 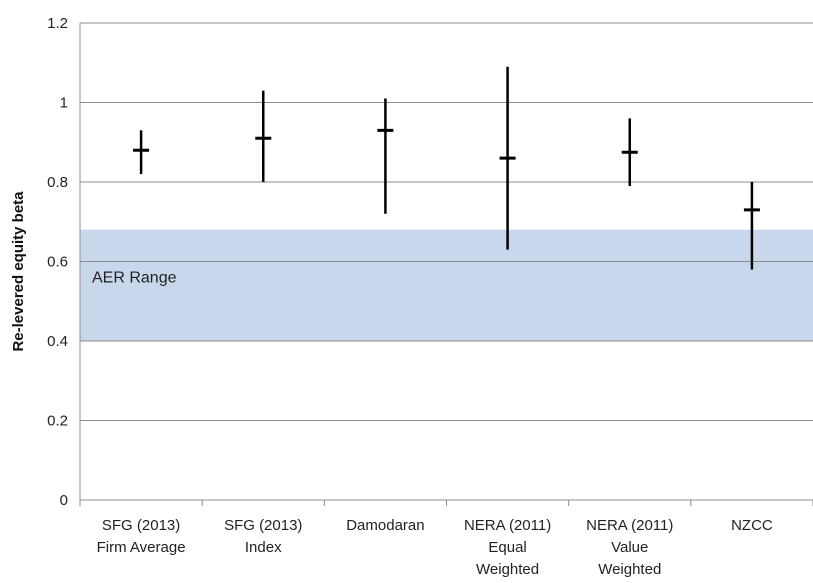 I want to click on y-tick-label: 0.4, so click(x=57, y=341).